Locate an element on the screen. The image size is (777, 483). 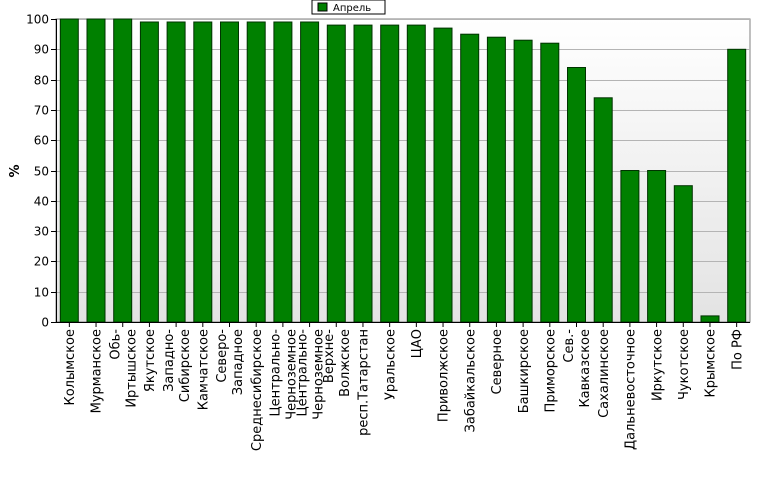
x-tick-label: Приморское is located at coordinates (551, 370).